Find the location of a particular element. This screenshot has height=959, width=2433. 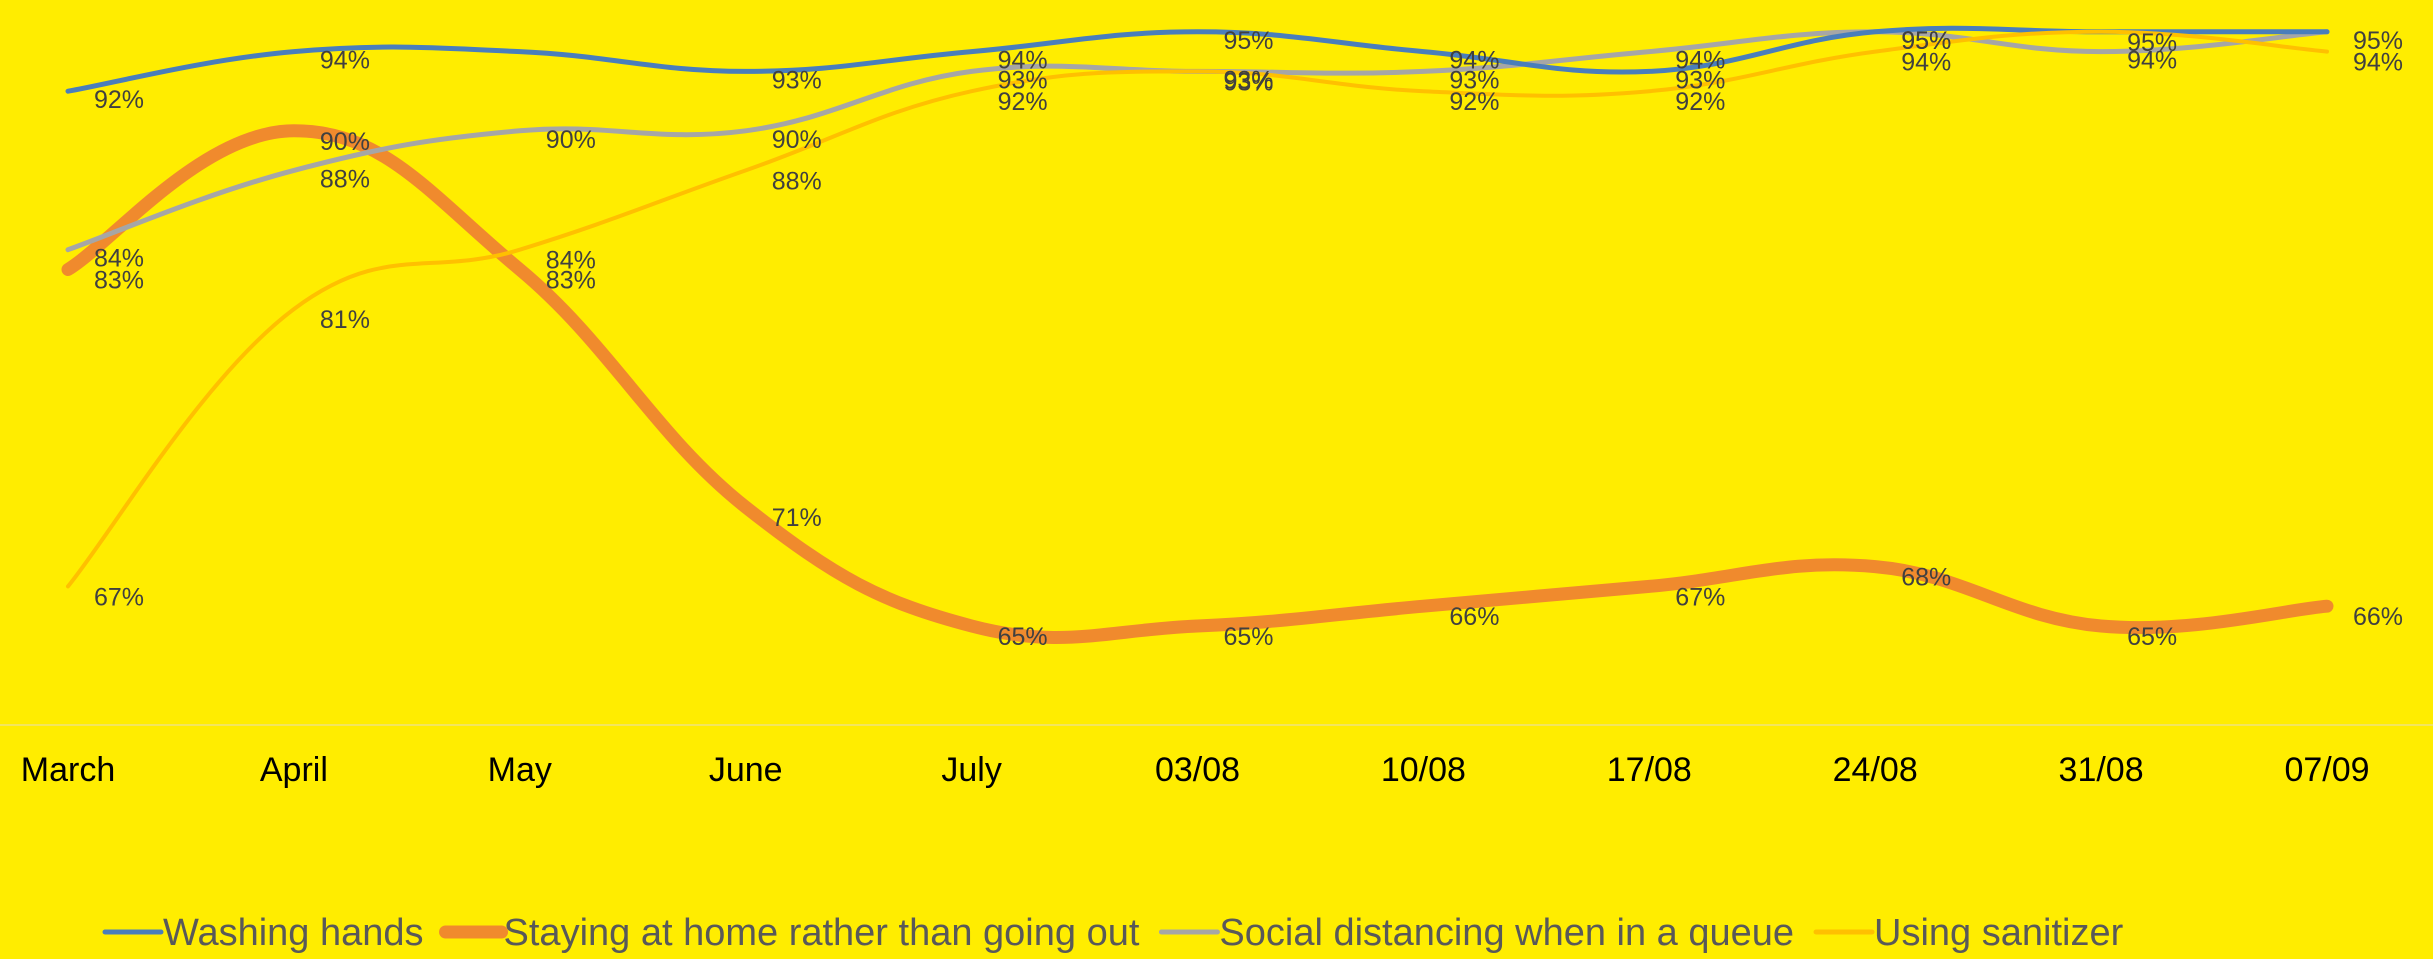

data-label-staying-at-home-rather-than-going-out: 68% is located at coordinates (1926, 578).